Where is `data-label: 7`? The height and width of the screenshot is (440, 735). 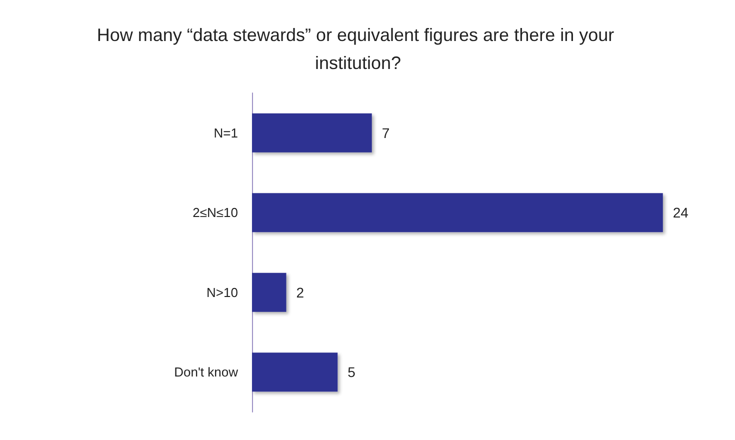 data-label: 7 is located at coordinates (386, 132).